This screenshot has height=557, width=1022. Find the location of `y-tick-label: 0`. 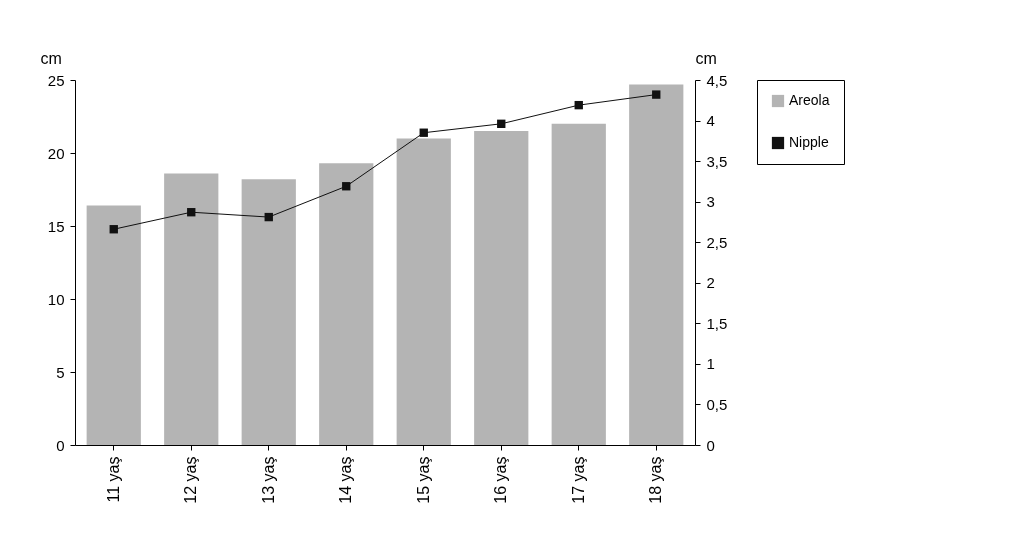

y-tick-label: 0 is located at coordinates (60, 445).